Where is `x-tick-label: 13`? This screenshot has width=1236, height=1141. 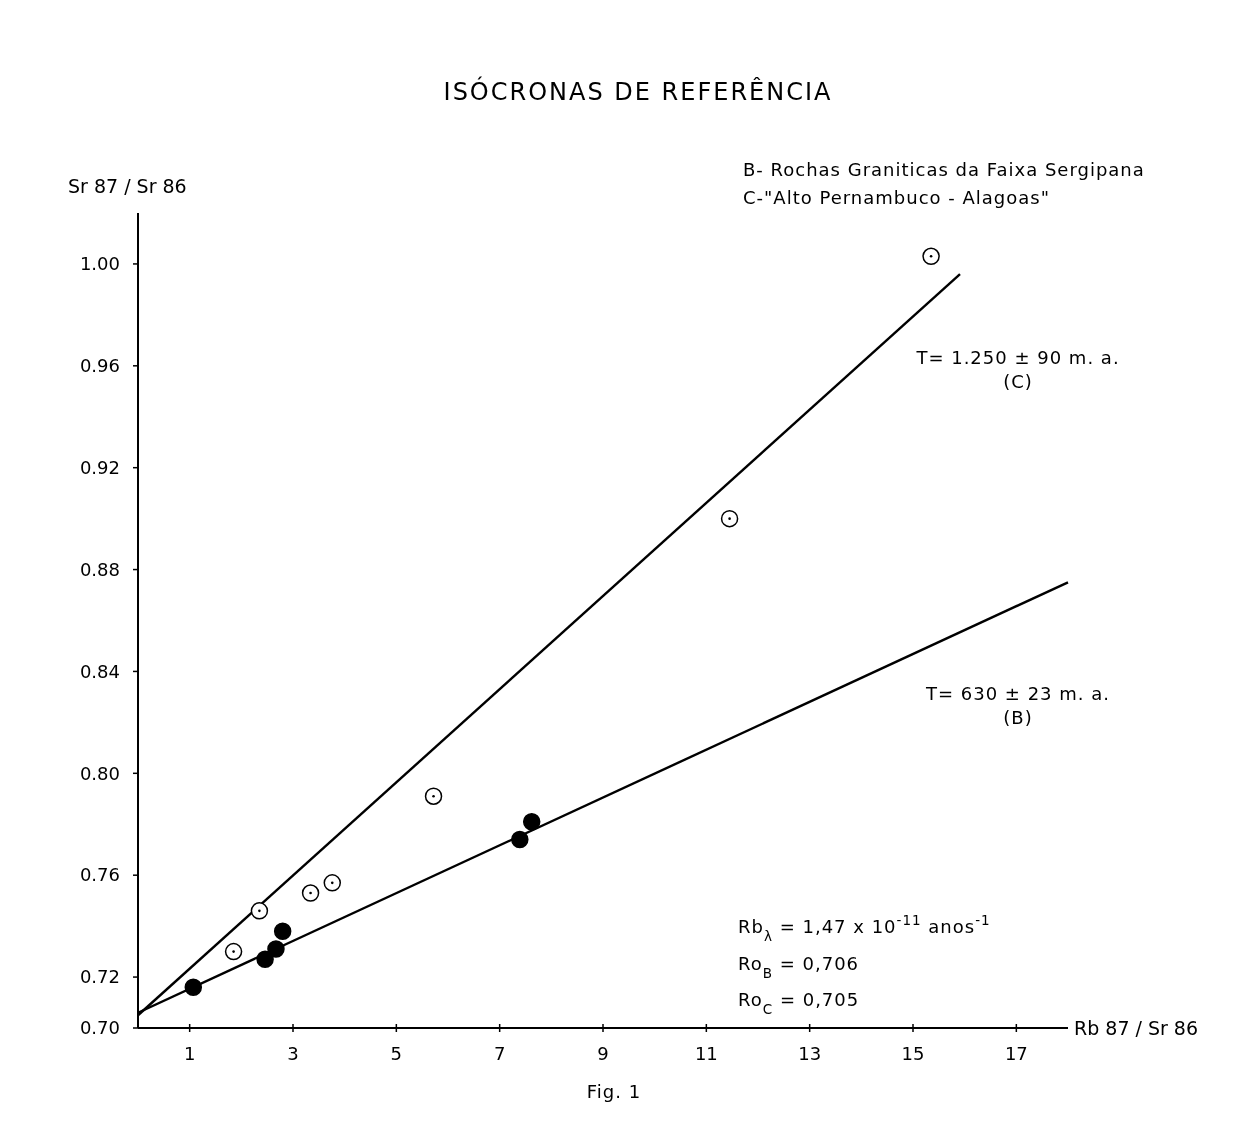 x-tick-label: 13 is located at coordinates (810, 1053).